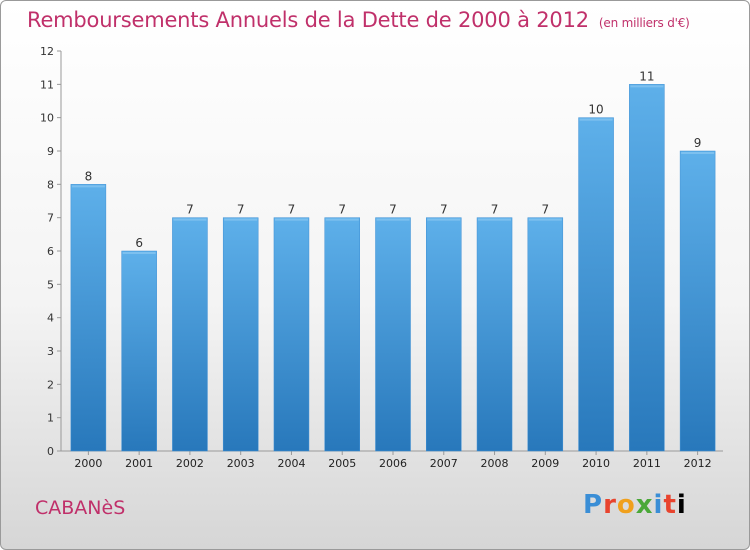  Describe the element at coordinates (47, 51) in the screenshot. I see `y-tick-label: 12` at that location.